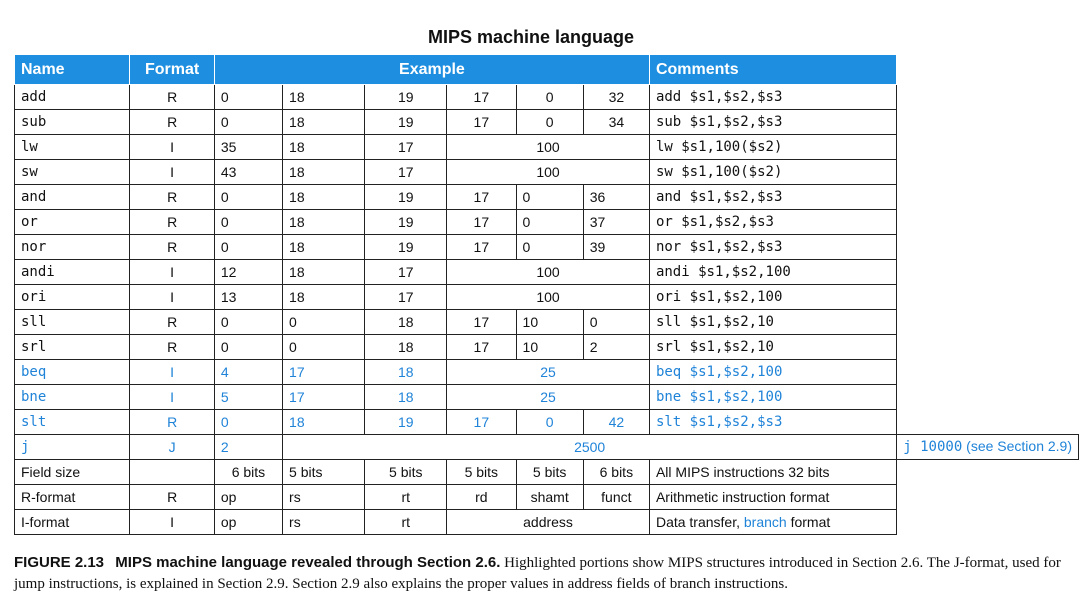 This screenshot has width=1079, height=612. Describe the element at coordinates (248, 522) in the screenshot. I see `i-format-op: op` at that location.